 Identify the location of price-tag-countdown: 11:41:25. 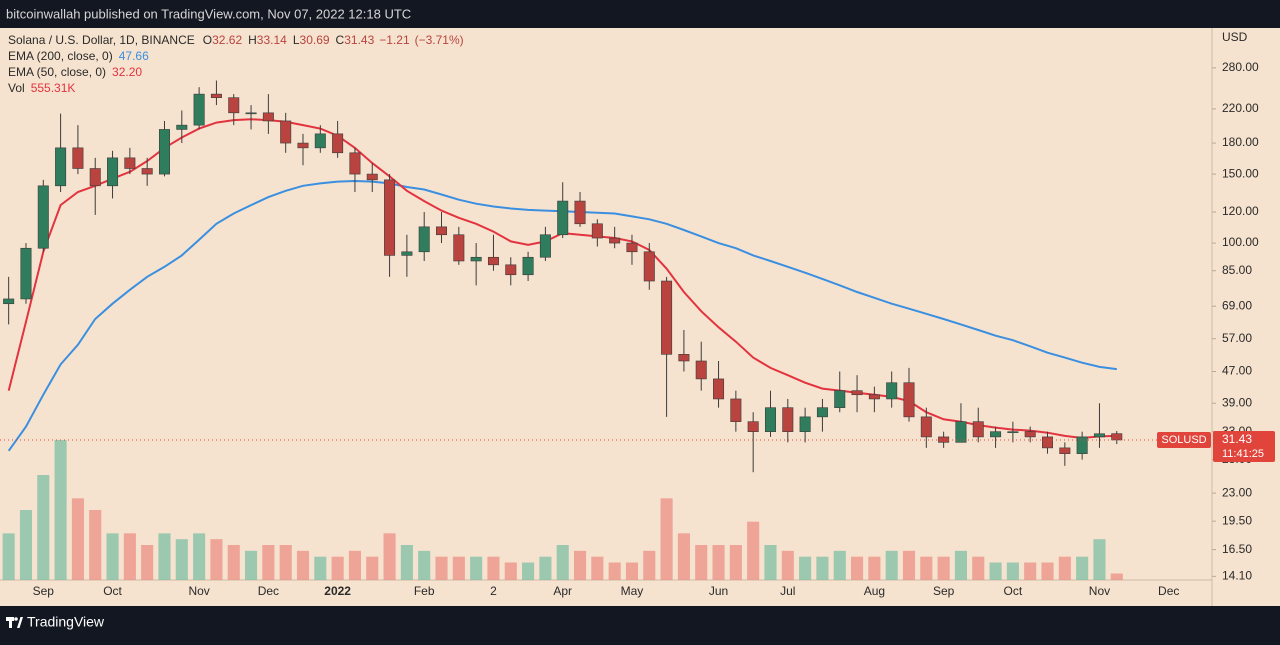
(1243, 454).